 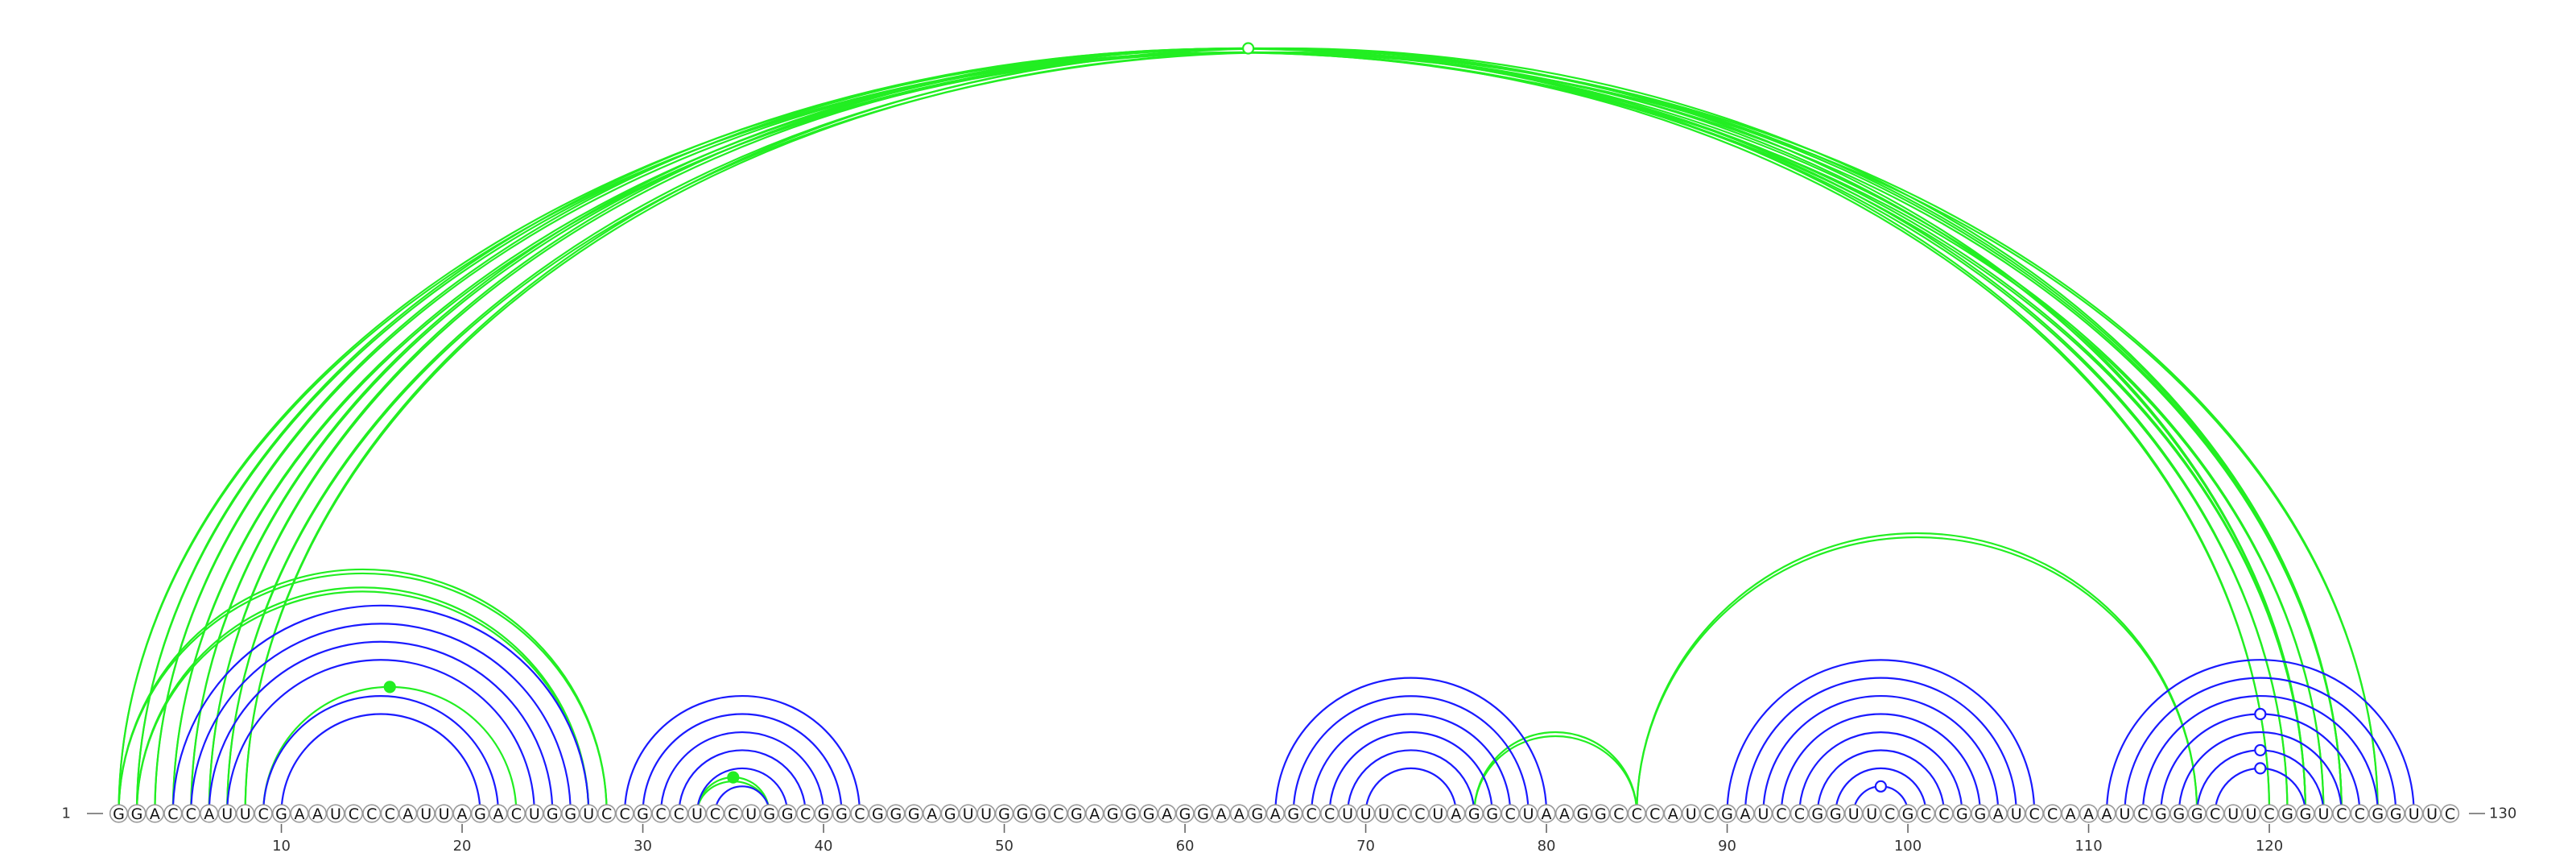 I want to click on nucleotide-82: G, so click(x=1582, y=813).